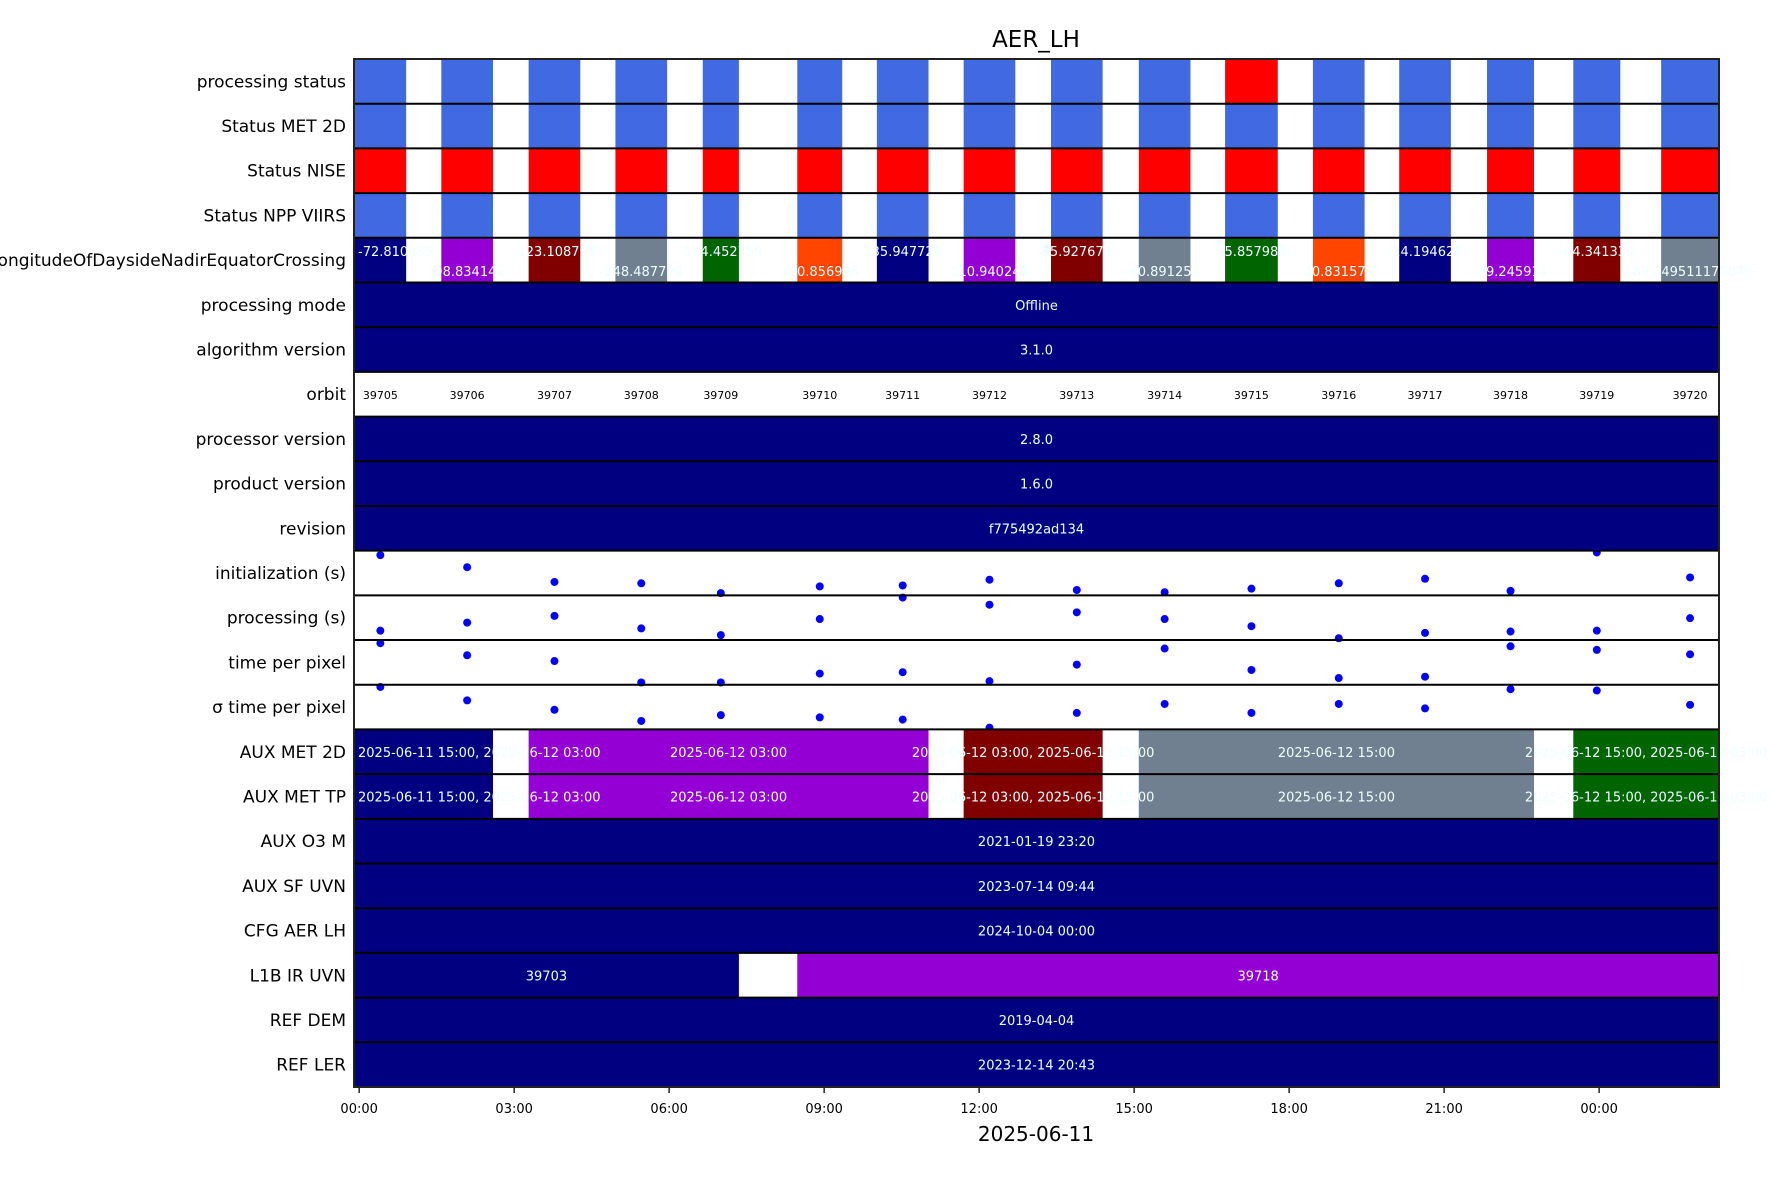 The height and width of the screenshot is (1181, 1771). I want to click on row-aux-o3-m: 2021-01-19 23:20, so click(1036, 840).